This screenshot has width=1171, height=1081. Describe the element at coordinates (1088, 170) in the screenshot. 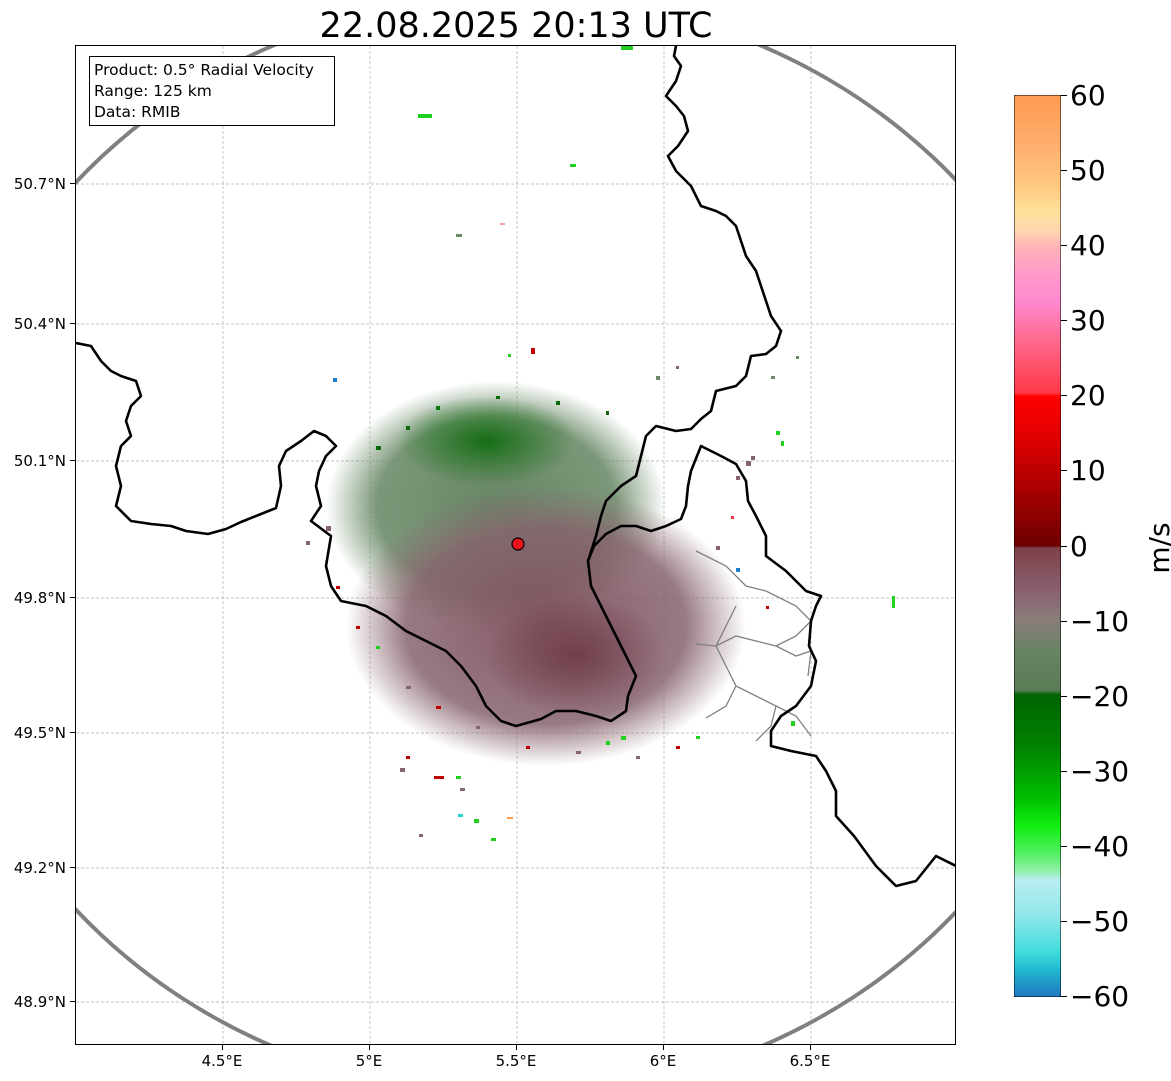

I see `colorbar-label: 50` at that location.